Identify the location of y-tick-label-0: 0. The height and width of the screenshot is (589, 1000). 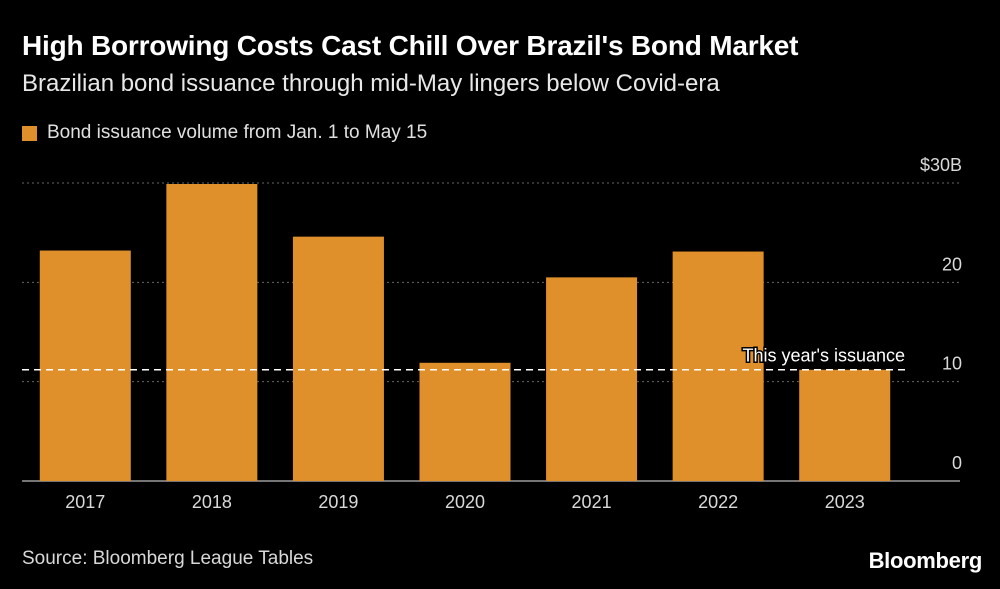
(957, 463).